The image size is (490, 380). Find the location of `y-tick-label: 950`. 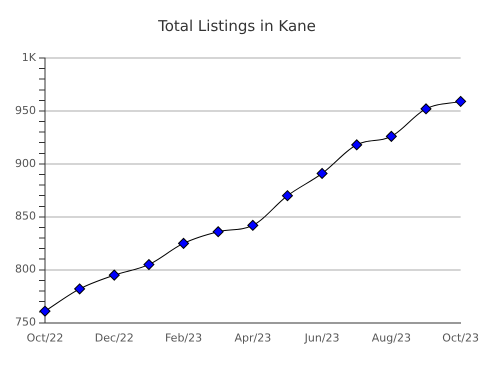

y-tick-label: 950 is located at coordinates (25, 110).